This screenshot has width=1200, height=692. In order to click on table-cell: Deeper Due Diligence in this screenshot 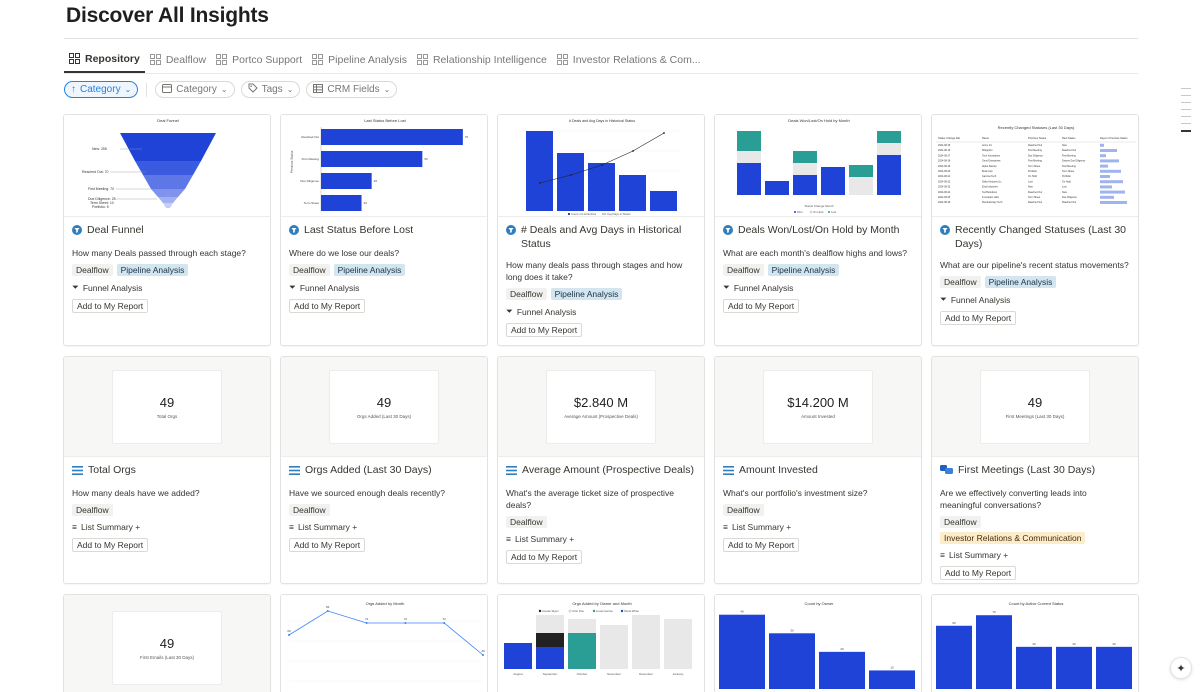, I will do `click(1074, 161)`.